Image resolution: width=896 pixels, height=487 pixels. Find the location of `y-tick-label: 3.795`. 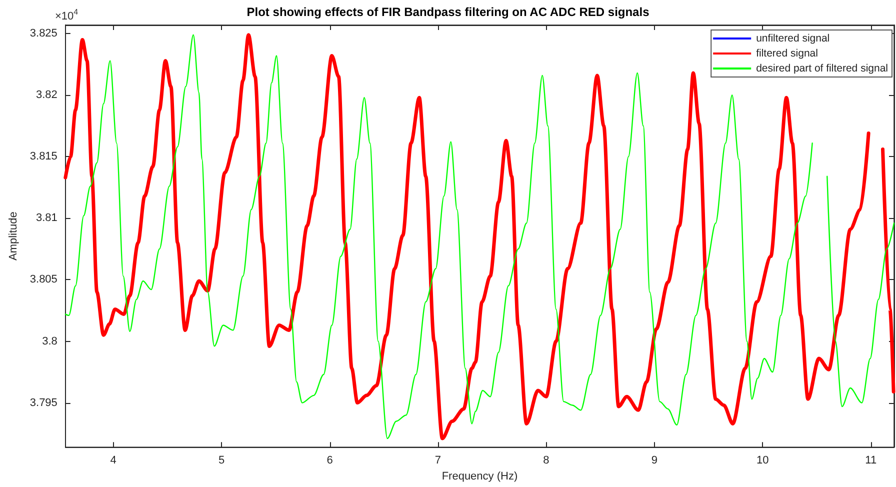

y-tick-label: 3.795 is located at coordinates (44, 402).